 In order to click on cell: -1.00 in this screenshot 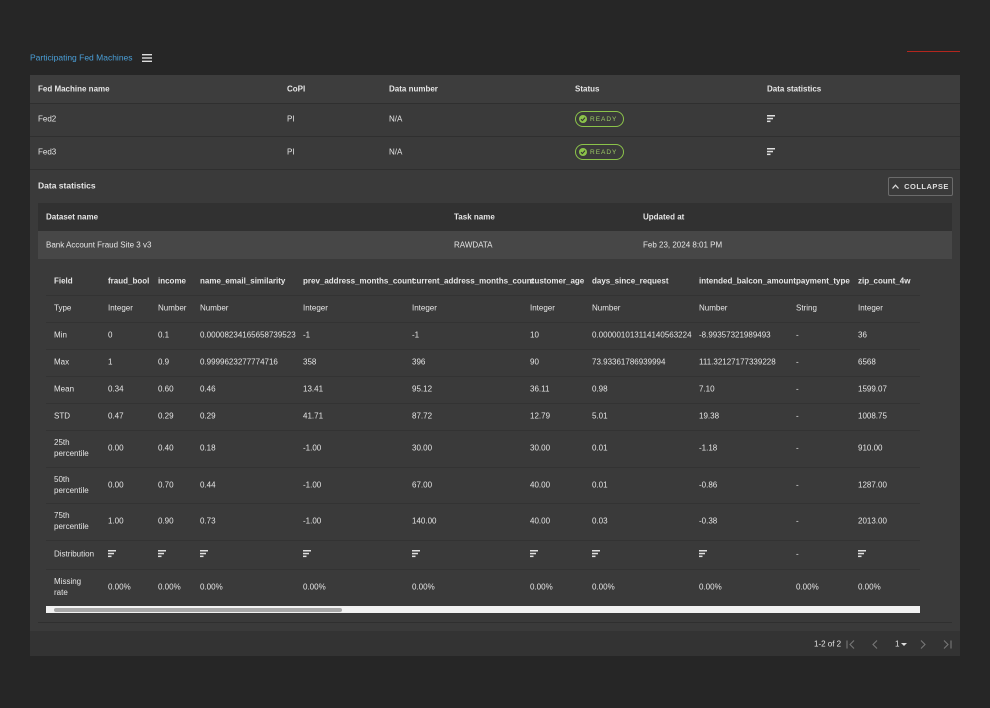, I will do `click(312, 448)`.